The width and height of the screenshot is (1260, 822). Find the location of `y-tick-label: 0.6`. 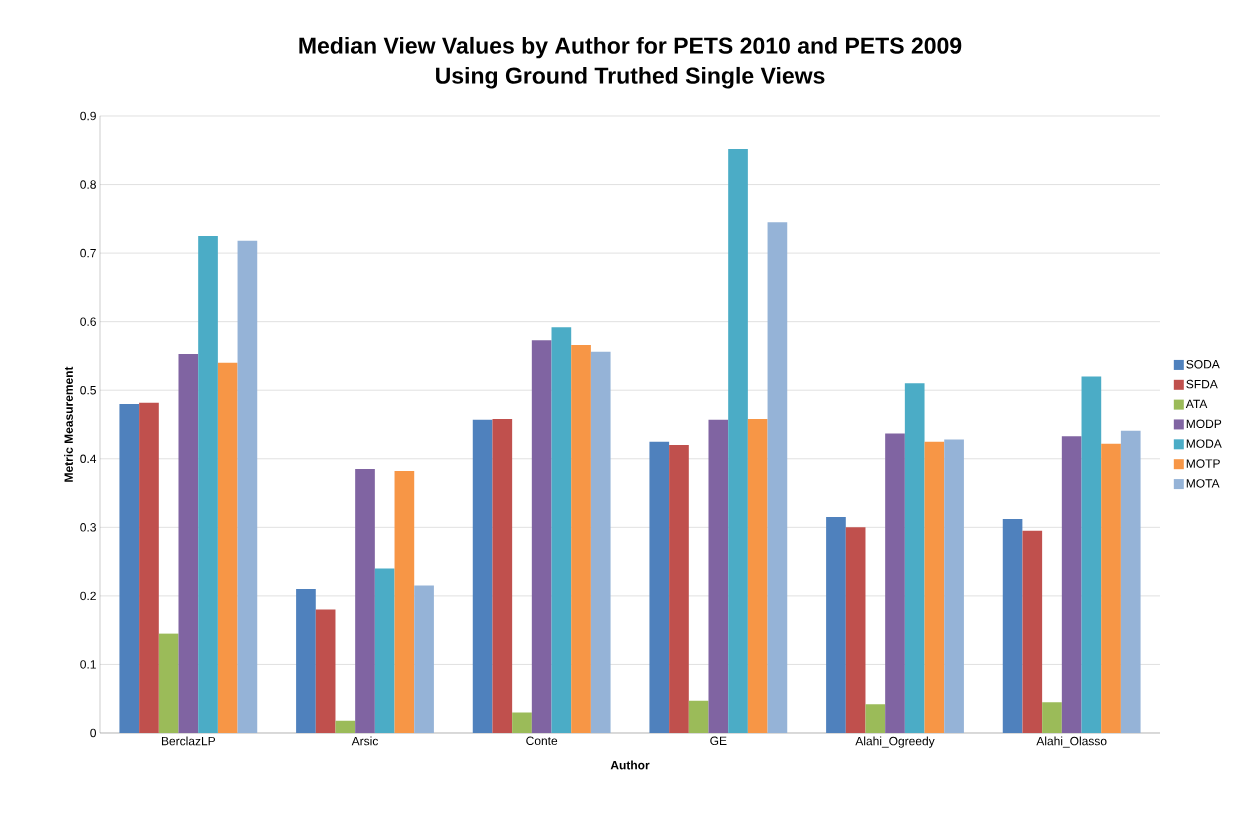

y-tick-label: 0.6 is located at coordinates (88, 321).